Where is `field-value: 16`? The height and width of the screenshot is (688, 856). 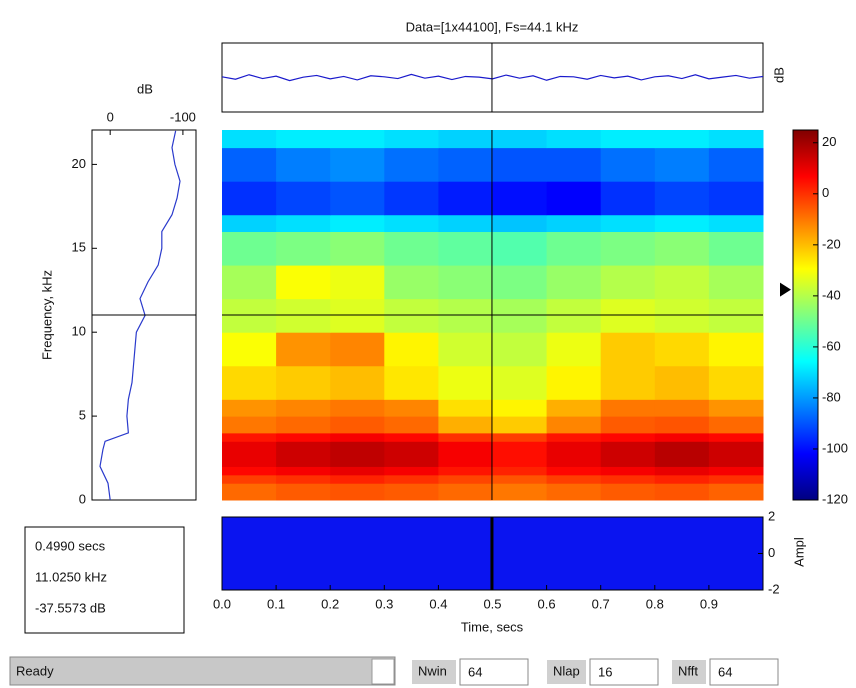
field-value: 16 is located at coordinates (605, 671).